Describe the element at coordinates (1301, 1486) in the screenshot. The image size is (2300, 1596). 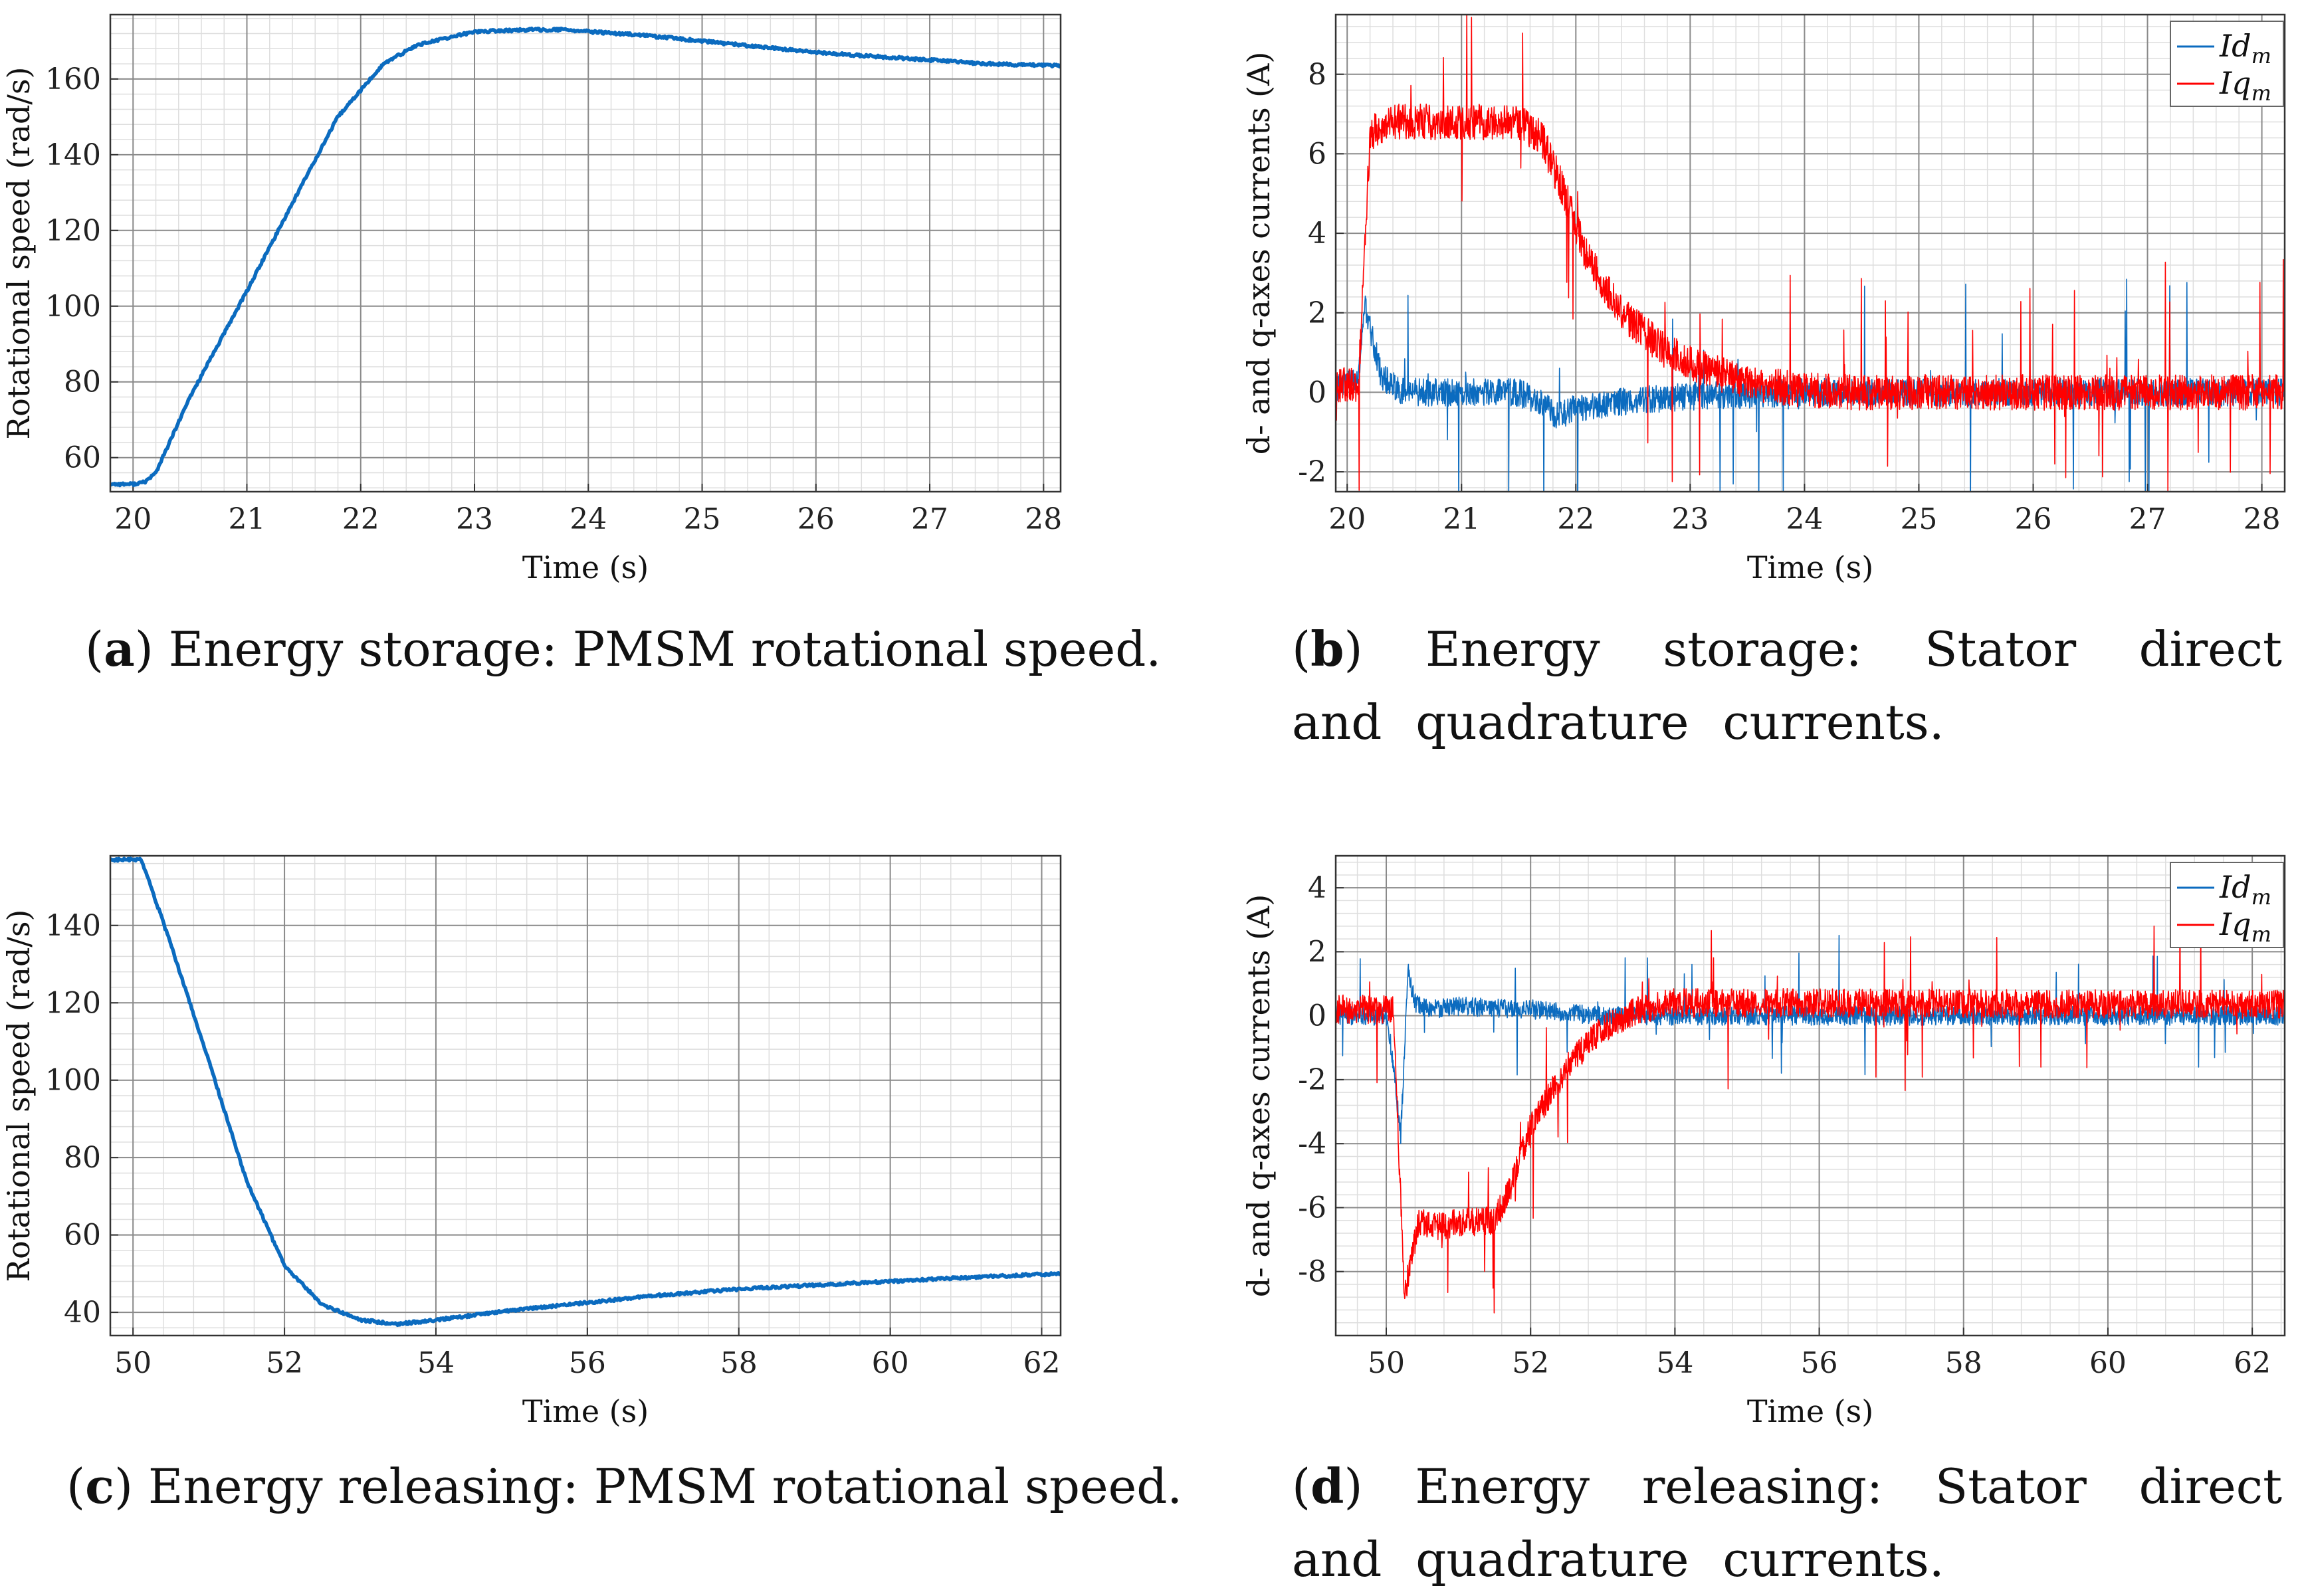
I see `caption-d-open: (` at that location.